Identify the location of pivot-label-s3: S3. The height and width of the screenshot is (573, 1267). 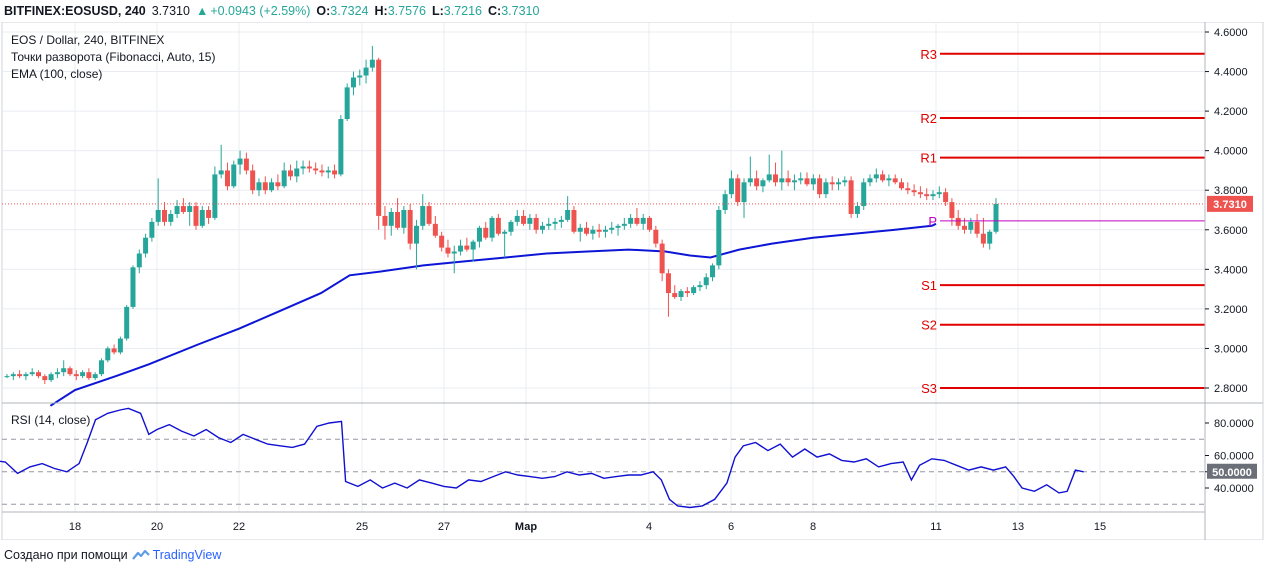
(929, 388).